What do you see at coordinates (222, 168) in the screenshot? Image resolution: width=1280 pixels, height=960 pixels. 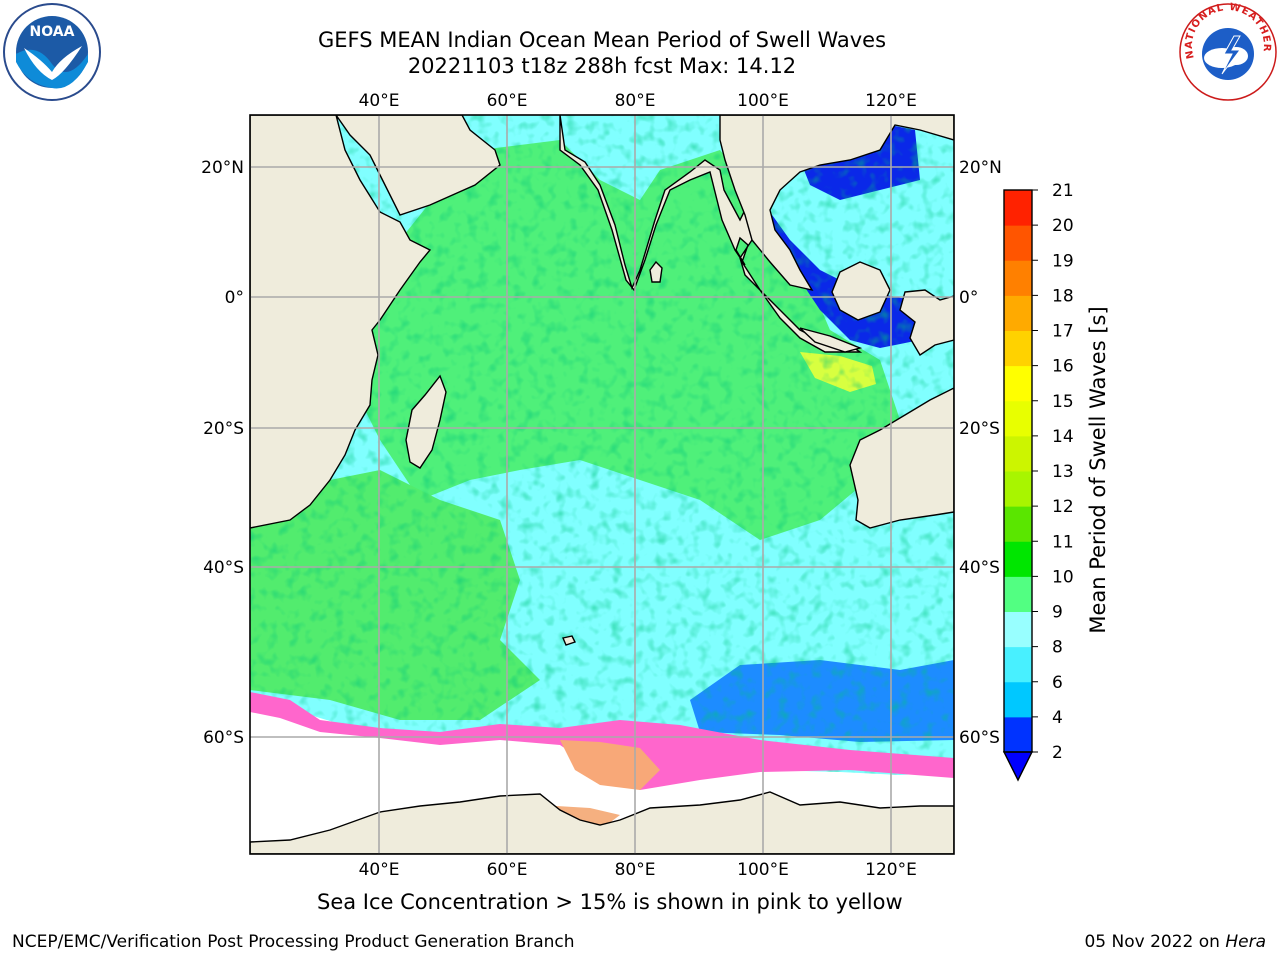 I see `lat-tick-left-20n: 20°N` at bounding box center [222, 168].